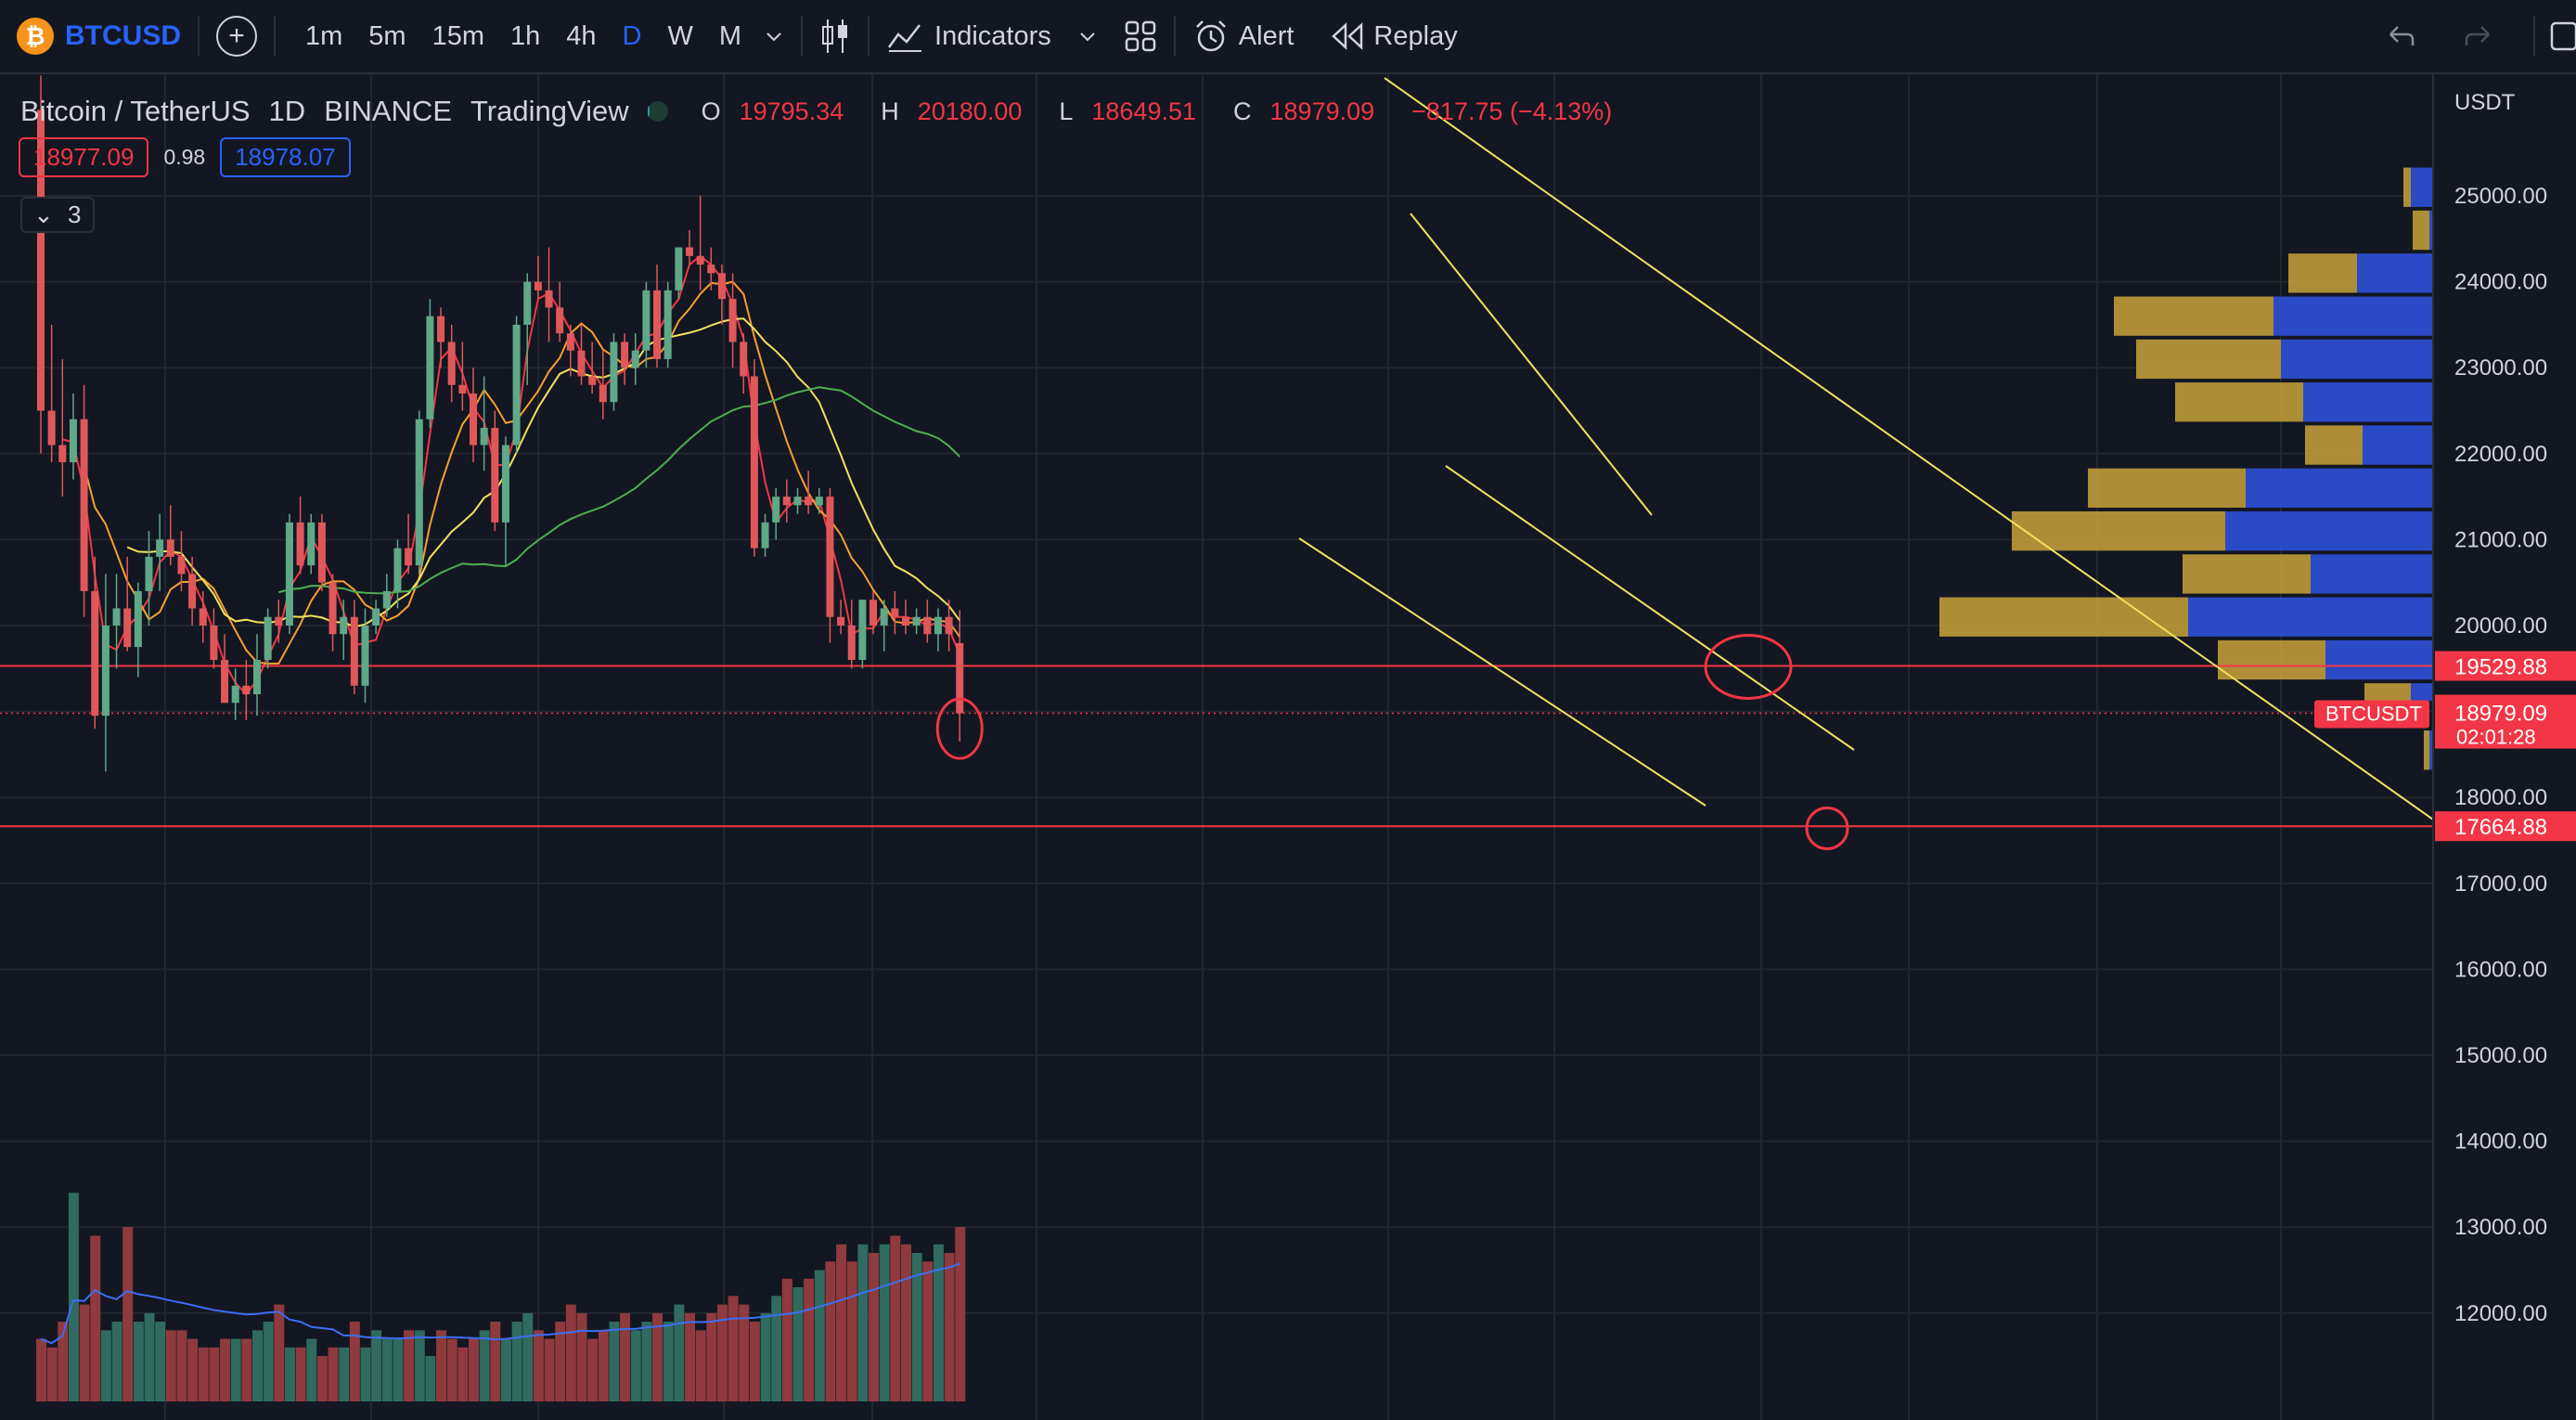  What do you see at coordinates (680, 35) in the screenshot?
I see `timeframe-w-button: W` at bounding box center [680, 35].